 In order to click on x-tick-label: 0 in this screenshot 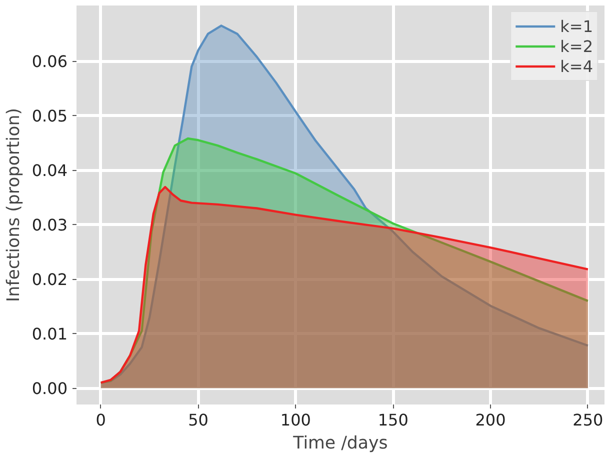, I will do `click(101, 420)`.